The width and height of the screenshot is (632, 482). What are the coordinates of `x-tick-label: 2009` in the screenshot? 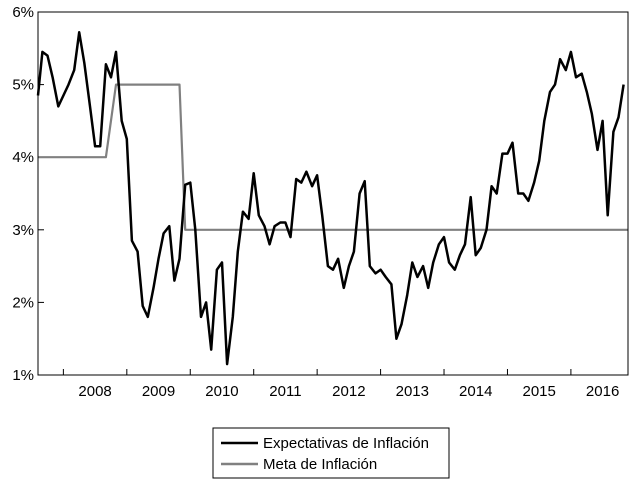 It's located at (158, 391).